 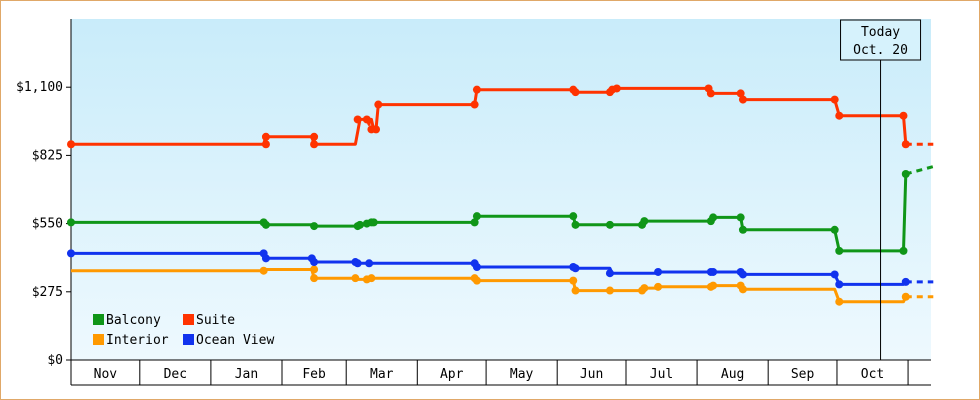 I want to click on today-label: Today, so click(x=880, y=32).